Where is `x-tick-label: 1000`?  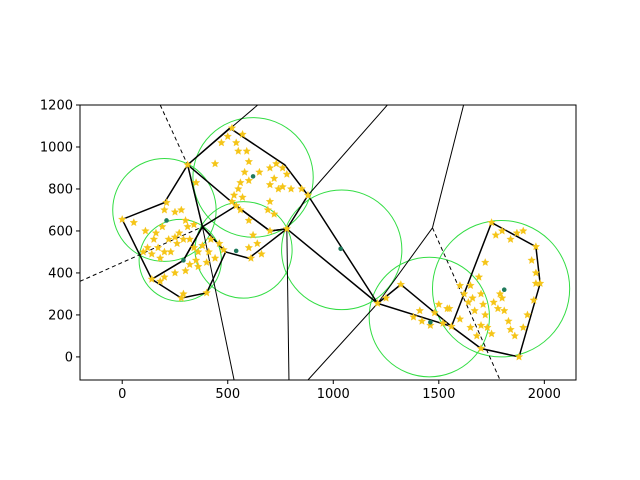 x-tick-label: 1000 is located at coordinates (333, 394).